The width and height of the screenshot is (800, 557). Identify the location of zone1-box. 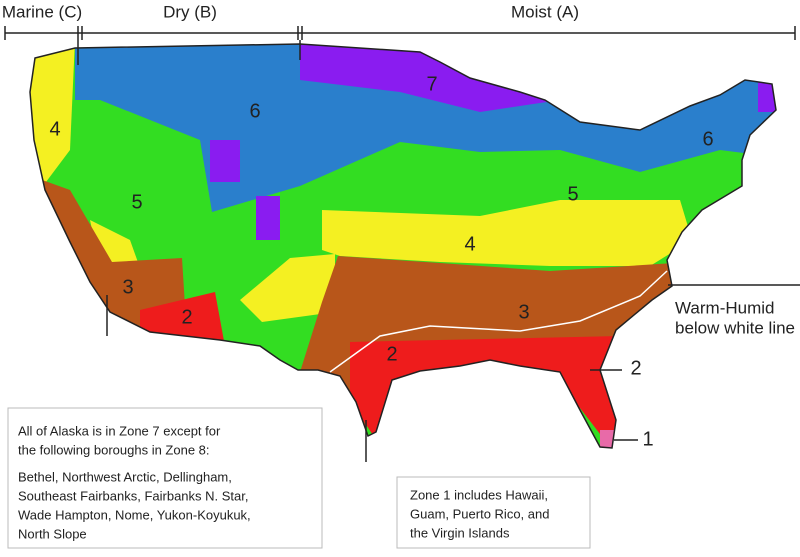
(493, 512).